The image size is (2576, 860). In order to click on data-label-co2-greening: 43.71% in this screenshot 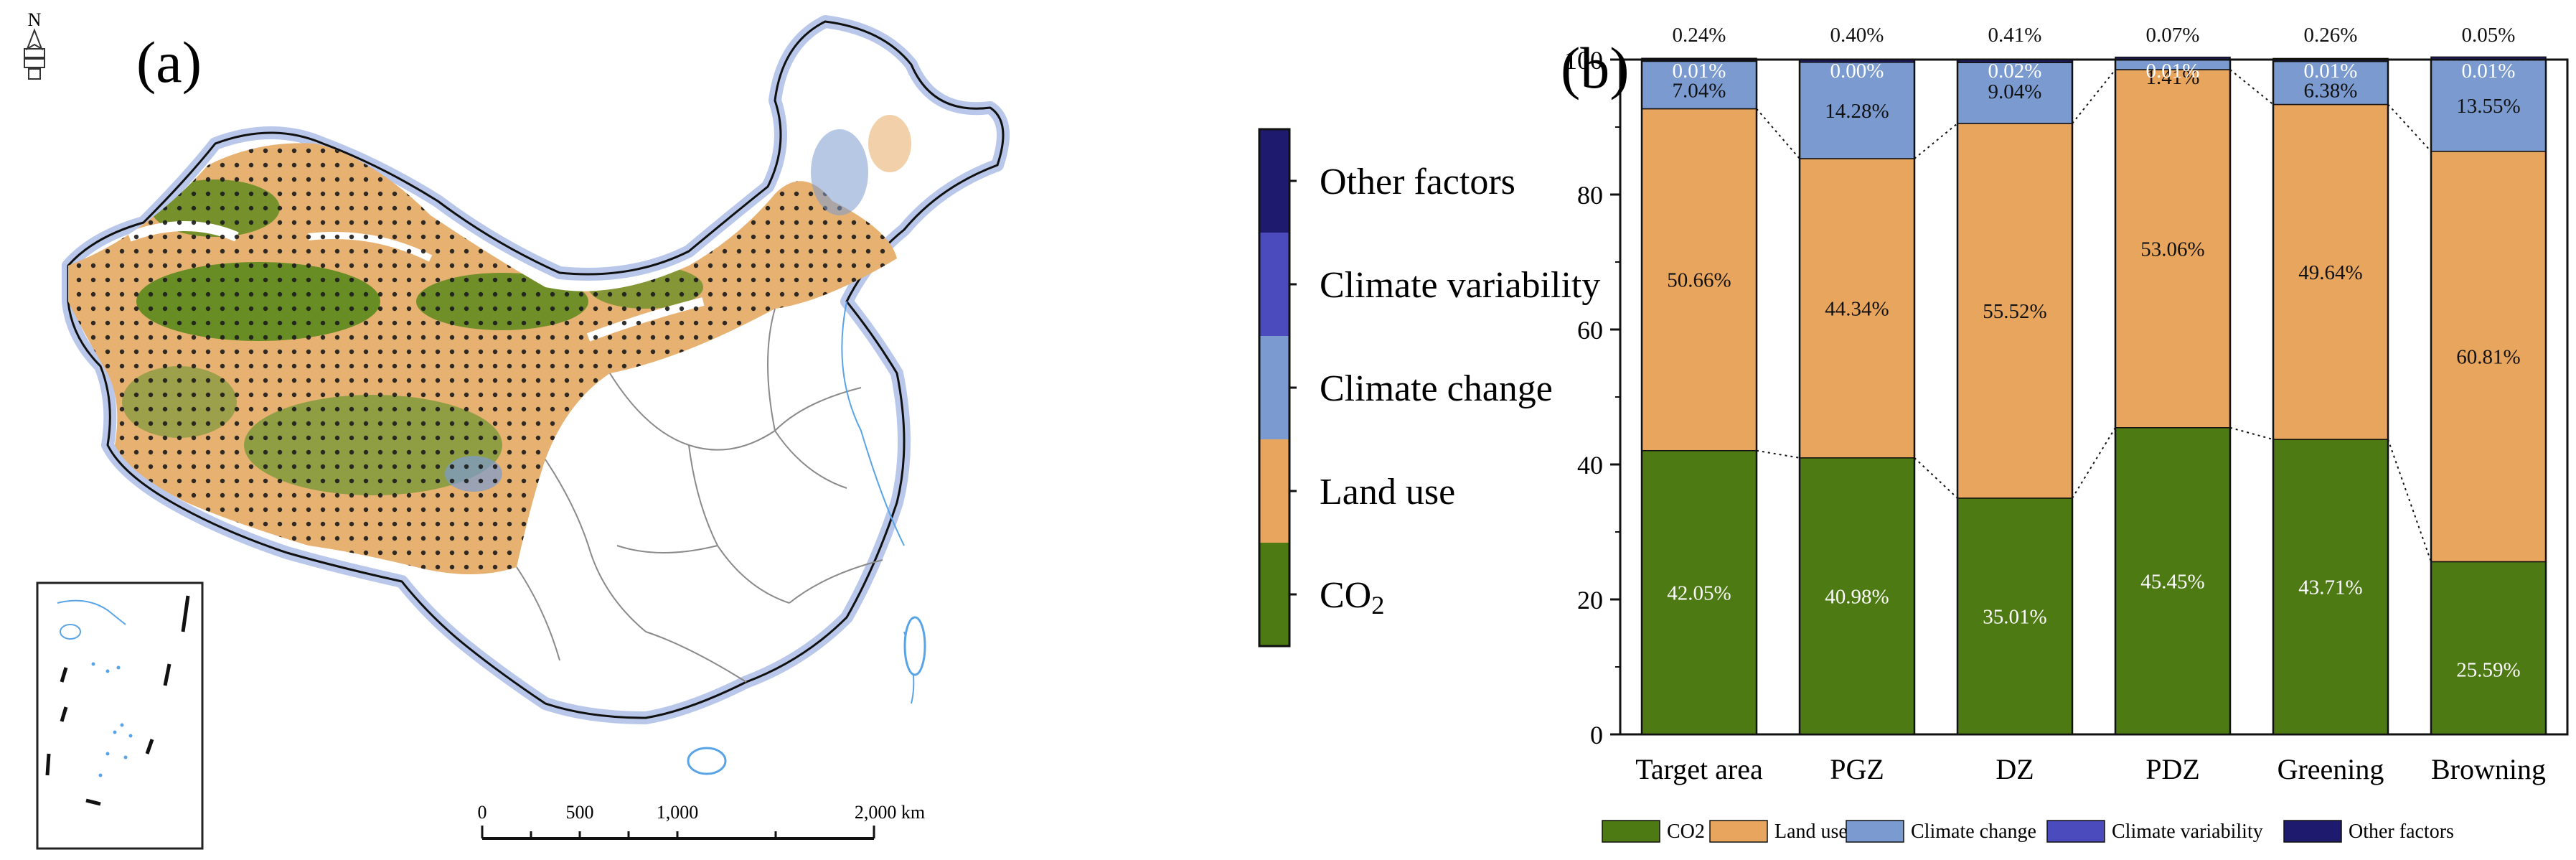, I will do `click(2330, 587)`.